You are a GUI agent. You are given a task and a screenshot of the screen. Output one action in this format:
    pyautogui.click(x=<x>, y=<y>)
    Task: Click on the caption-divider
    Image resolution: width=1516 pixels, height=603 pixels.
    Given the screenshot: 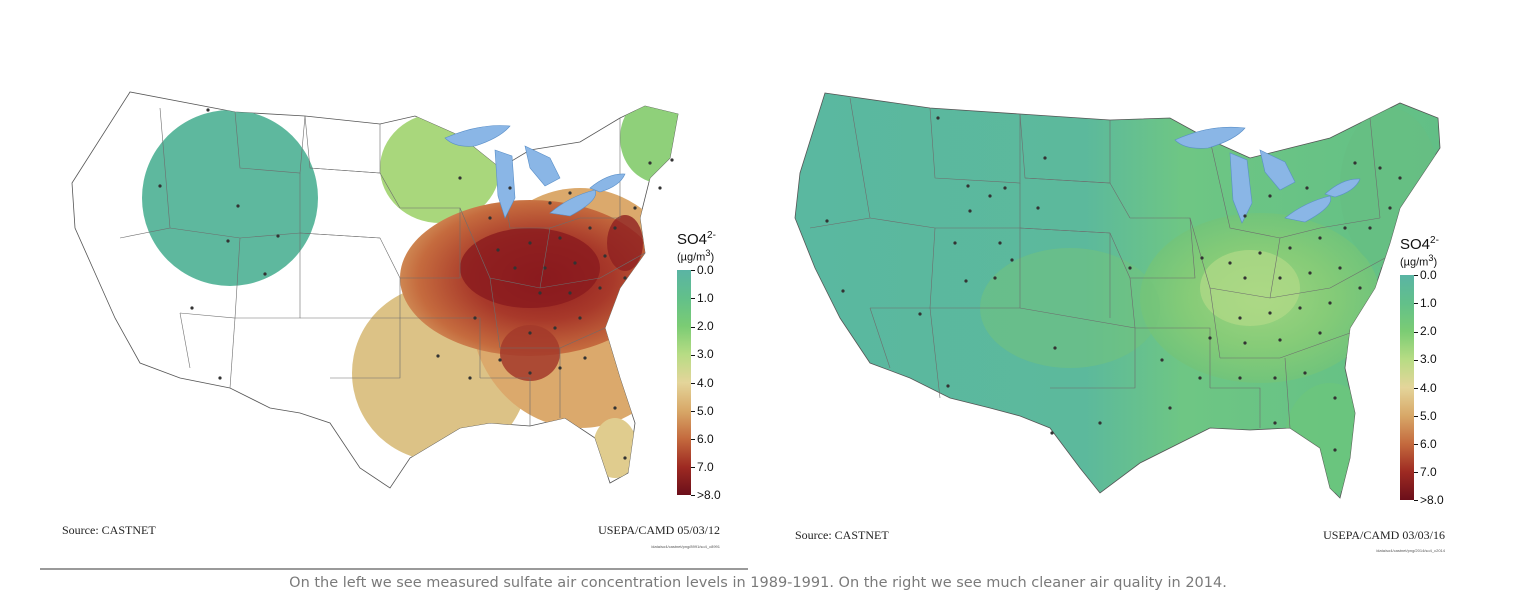 What is the action you would take?
    pyautogui.click(x=394, y=569)
    